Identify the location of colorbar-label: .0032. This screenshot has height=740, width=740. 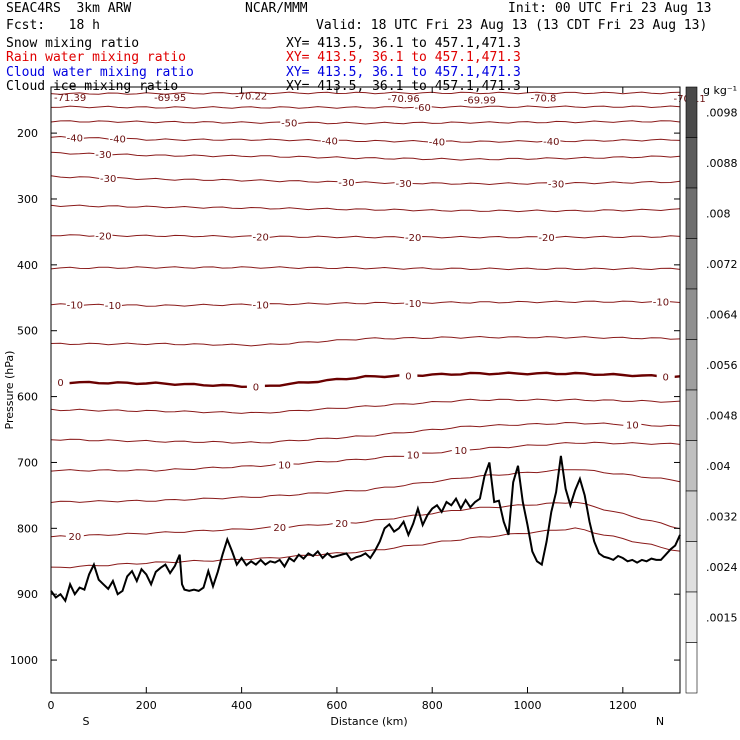
(722, 516).